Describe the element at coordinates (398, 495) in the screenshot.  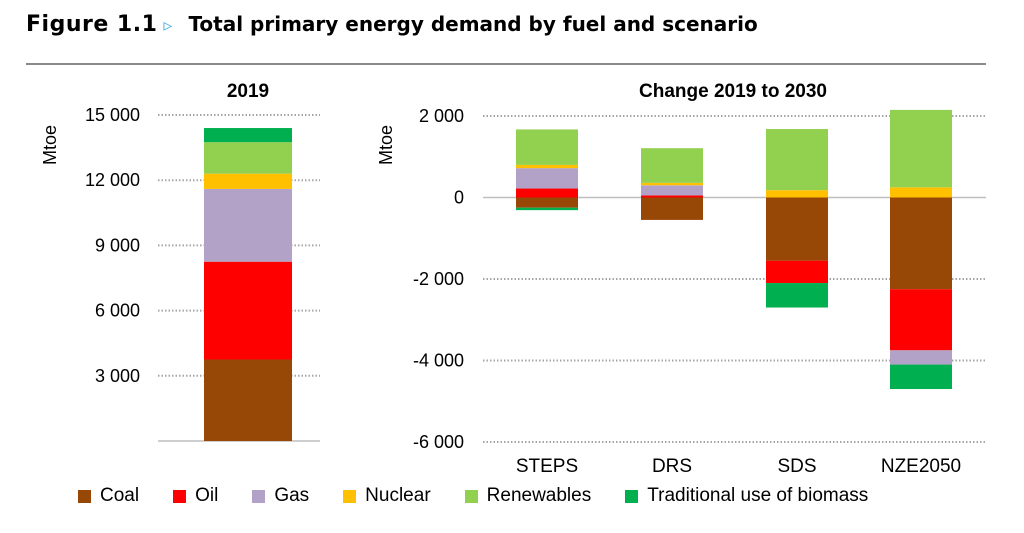
I see `legend-label: Nuclear` at that location.